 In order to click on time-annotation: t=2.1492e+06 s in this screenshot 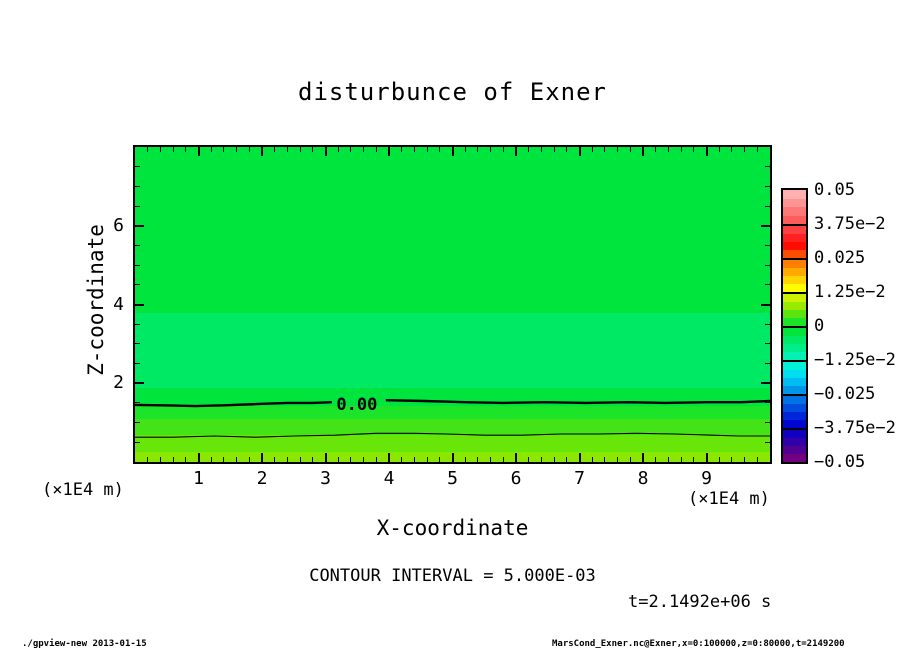, I will do `click(700, 602)`.